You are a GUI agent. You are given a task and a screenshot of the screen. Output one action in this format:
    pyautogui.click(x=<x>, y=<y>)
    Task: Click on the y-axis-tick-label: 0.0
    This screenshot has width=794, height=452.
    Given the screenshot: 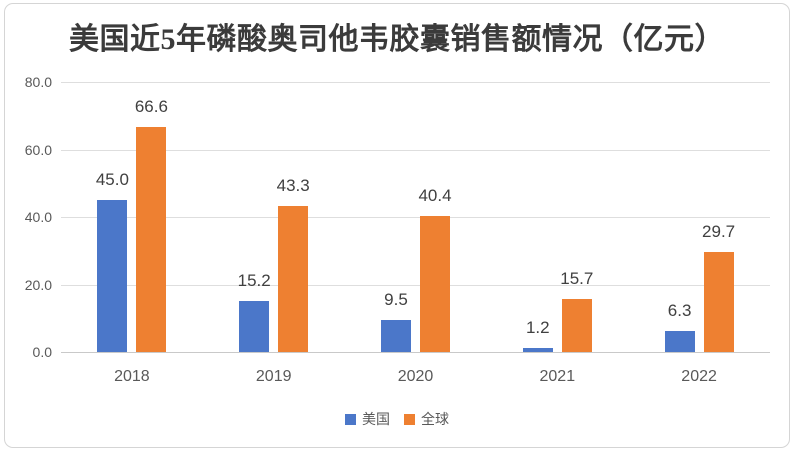 What is the action you would take?
    pyautogui.click(x=42, y=352)
    